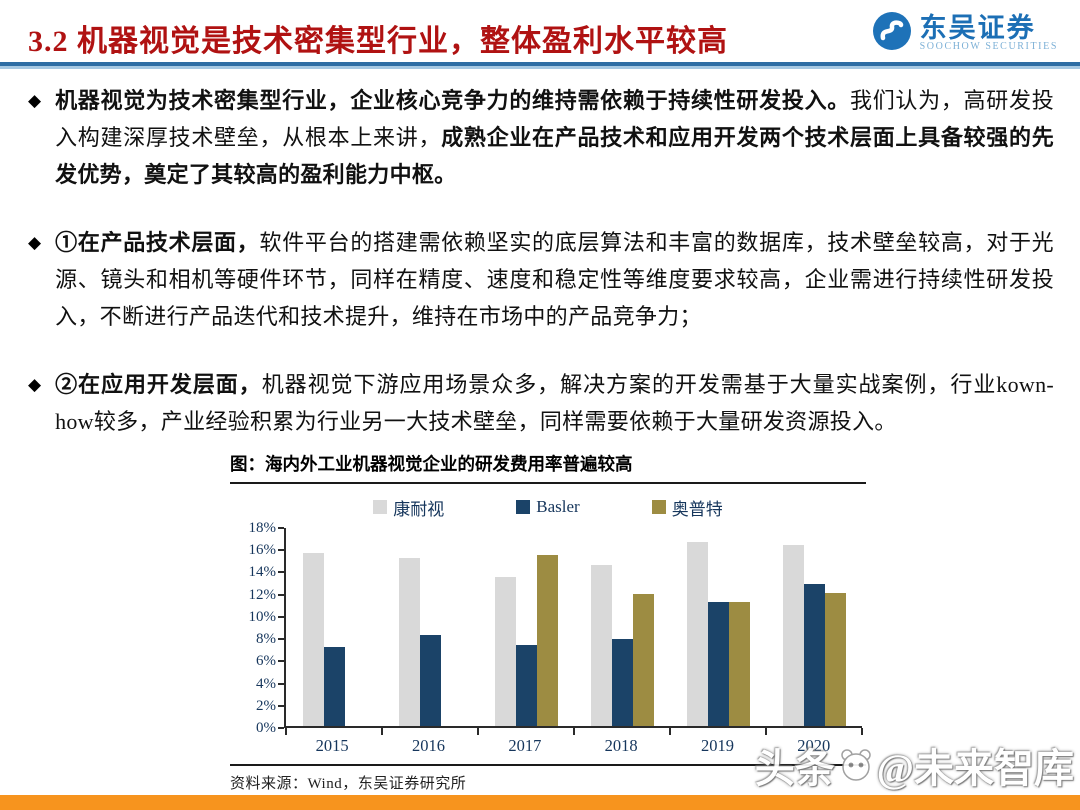 This screenshot has width=1080, height=810. Describe the element at coordinates (621, 745) in the screenshot. I see `x-tick-label: 2018` at that location.